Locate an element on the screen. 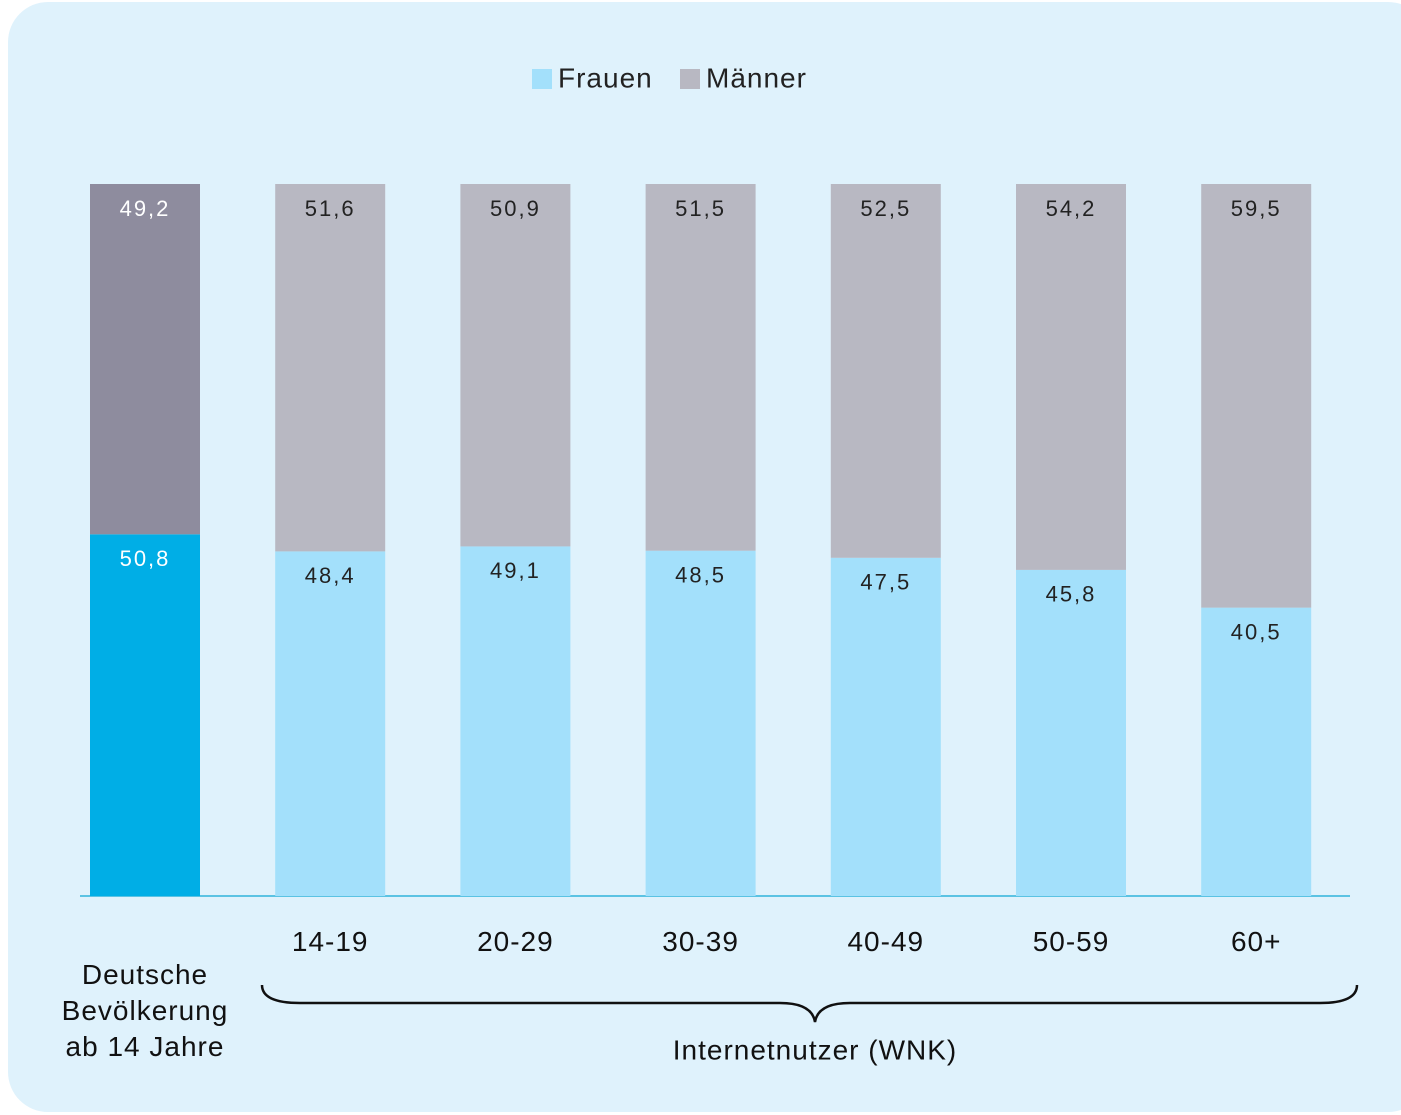 The height and width of the screenshot is (1115, 1401). x-tick-label: 14-19 is located at coordinates (330, 941).